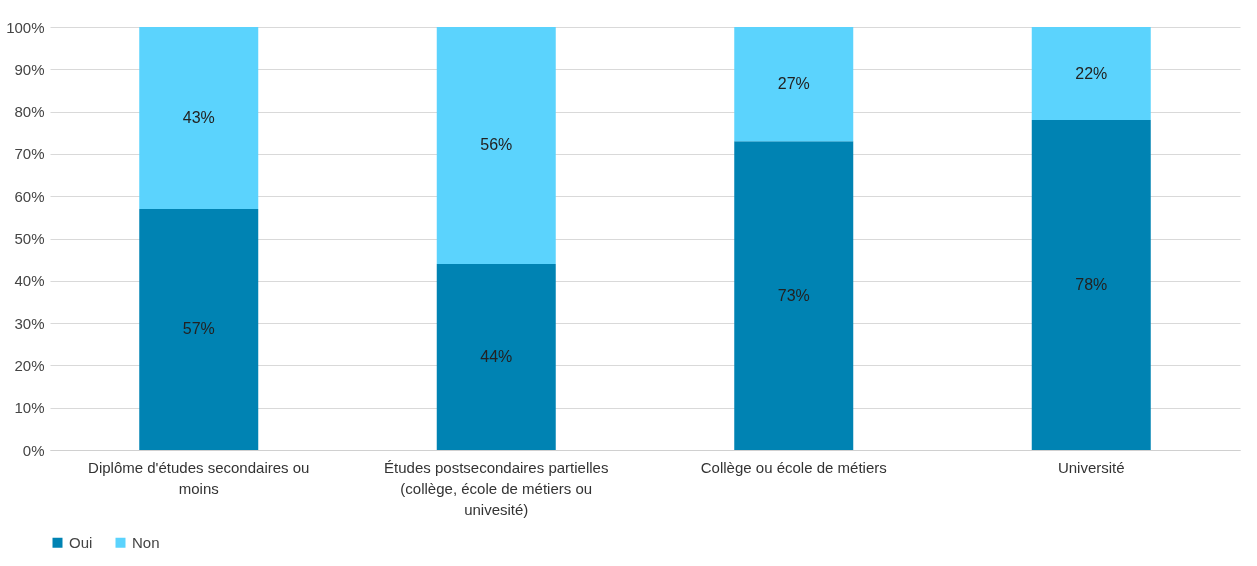  Describe the element at coordinates (199, 477) in the screenshot. I see `x-tick-label: Diplôme d'études secondaires ou moins` at that location.